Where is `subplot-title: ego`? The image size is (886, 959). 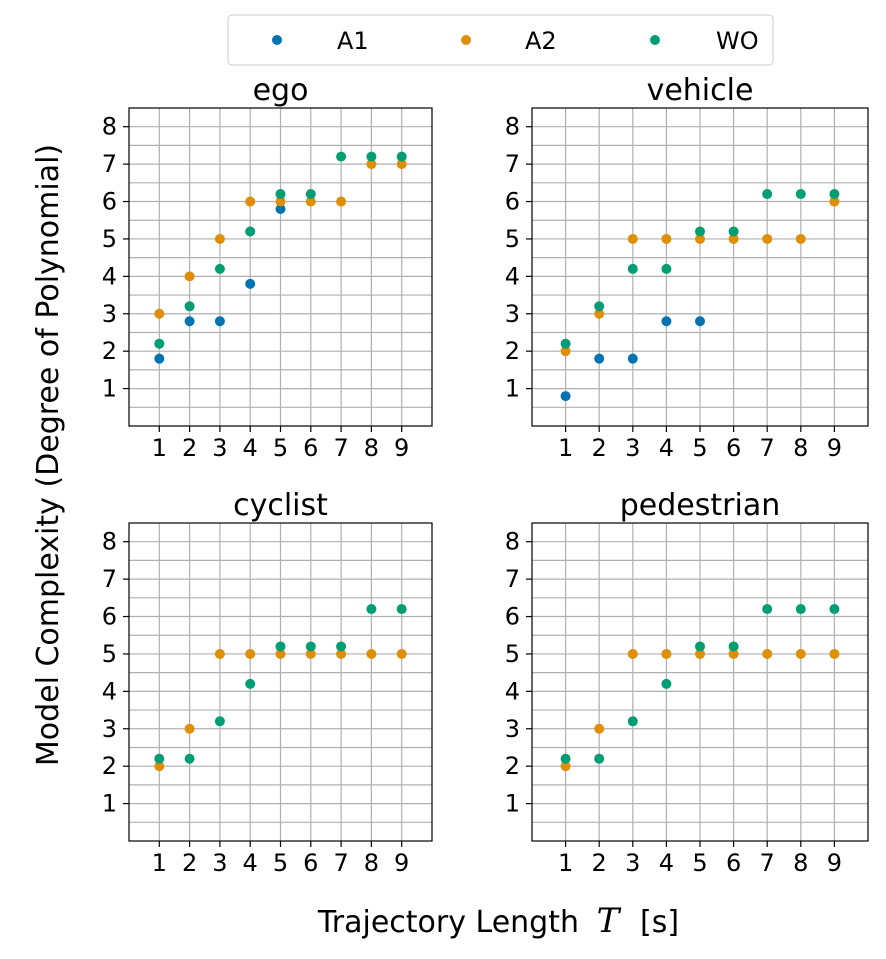 subplot-title: ego is located at coordinates (281, 90).